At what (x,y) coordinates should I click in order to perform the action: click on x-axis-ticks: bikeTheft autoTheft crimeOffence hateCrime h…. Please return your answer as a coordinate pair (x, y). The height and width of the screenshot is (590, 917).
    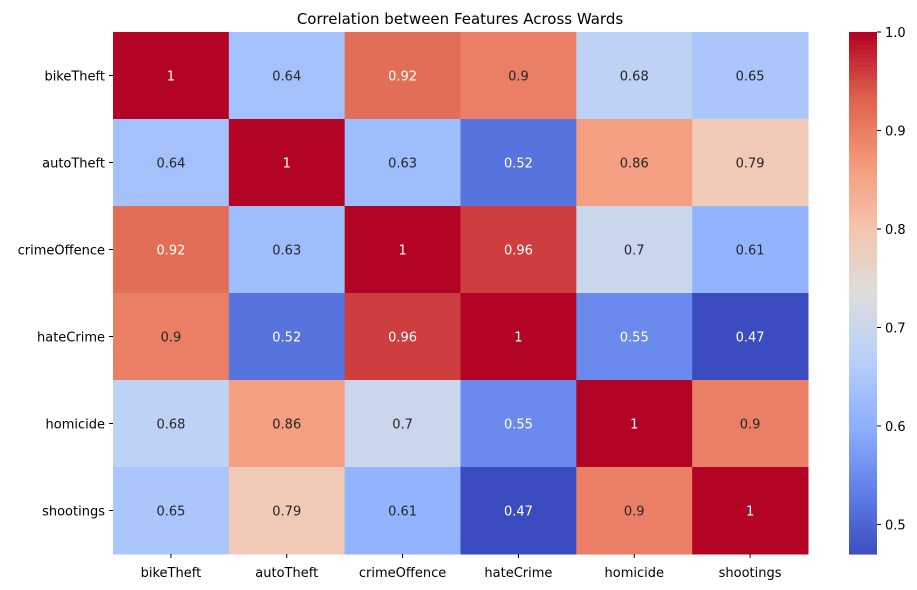
    Looking at the image, I should click on (461, 567).